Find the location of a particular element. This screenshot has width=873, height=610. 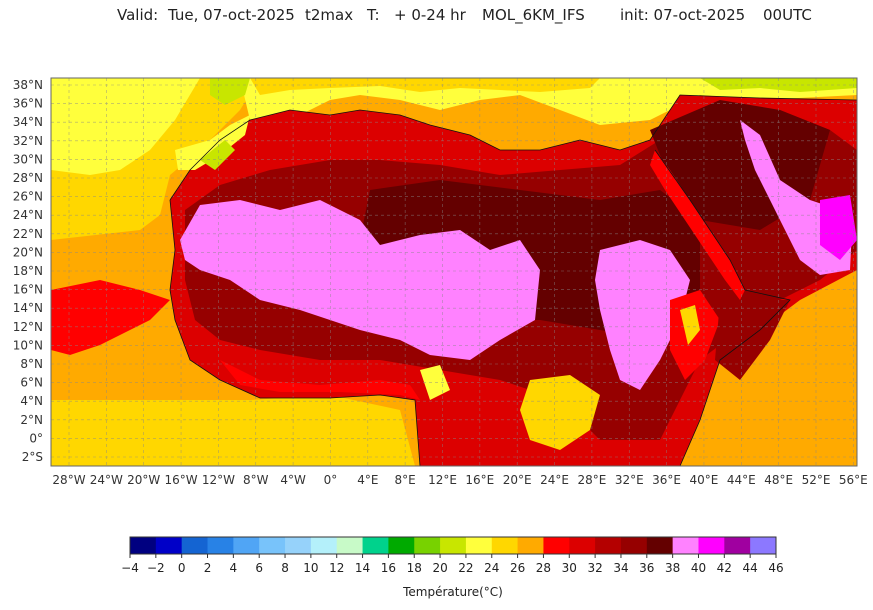

colorbar-label: 6 is located at coordinates (259, 568).